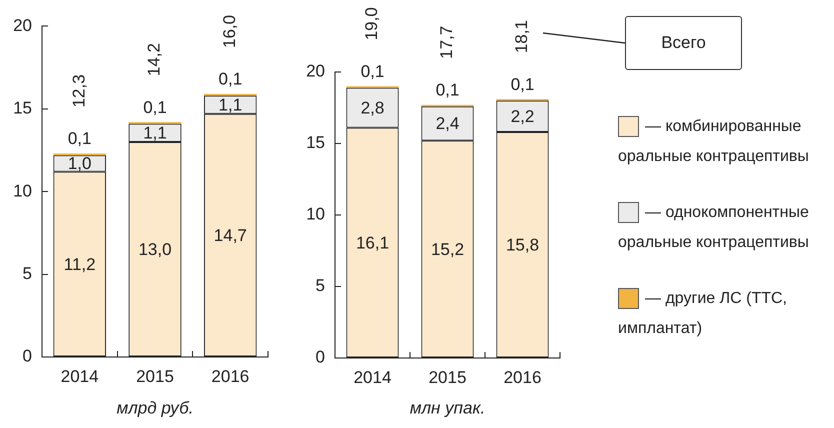 This screenshot has height=428, width=834. I want to click on data-label: 2,2, so click(522, 116).